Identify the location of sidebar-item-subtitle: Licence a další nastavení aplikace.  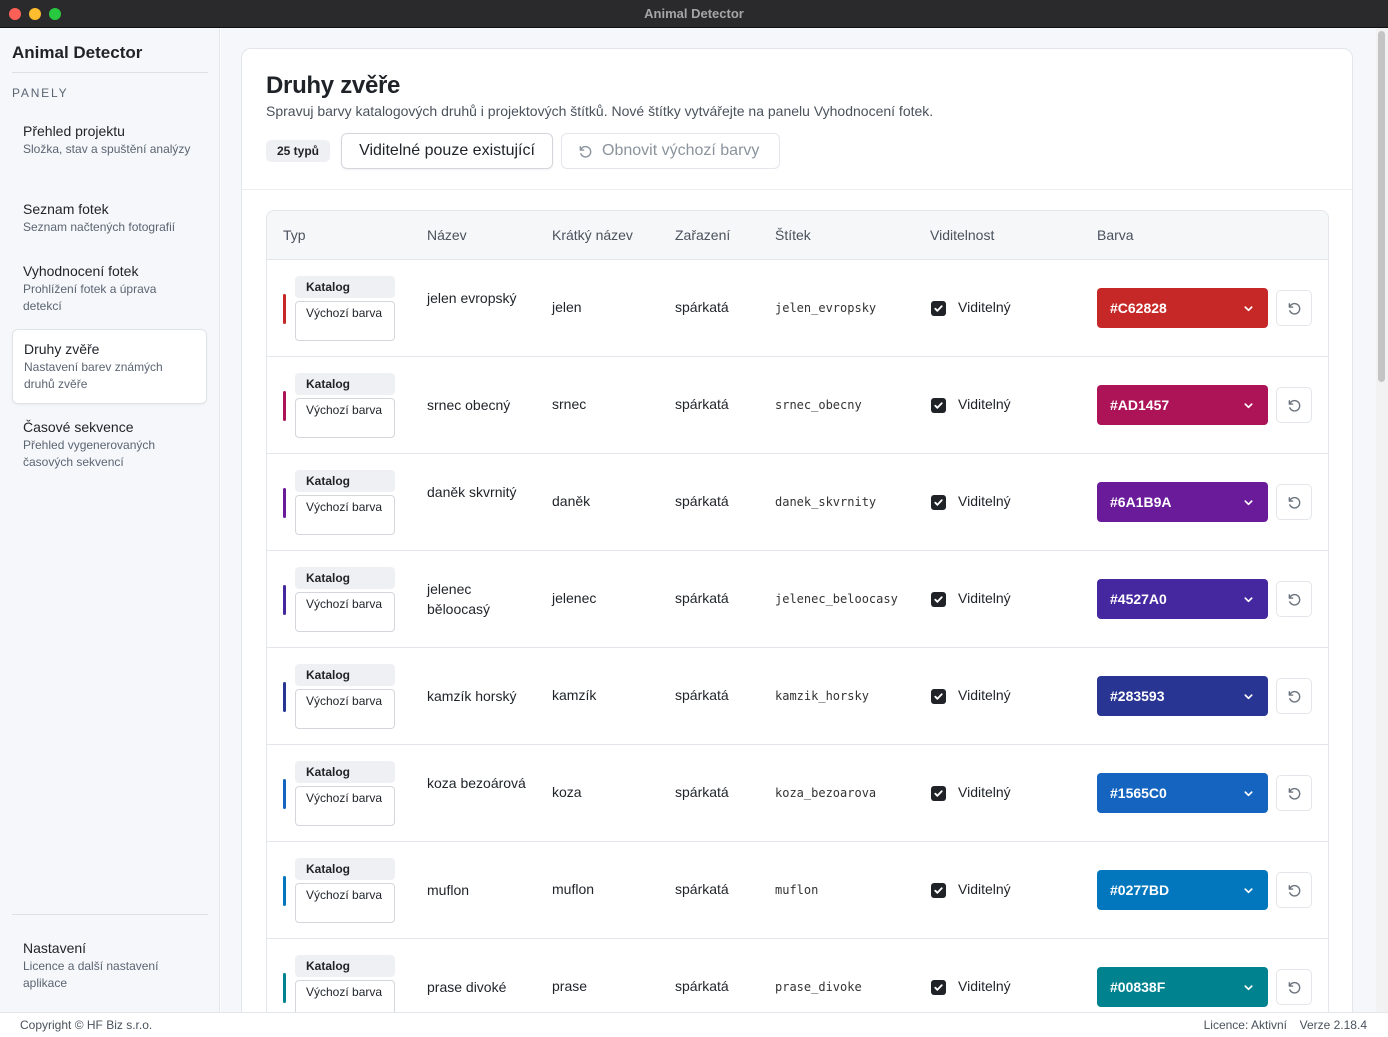
(91, 974).